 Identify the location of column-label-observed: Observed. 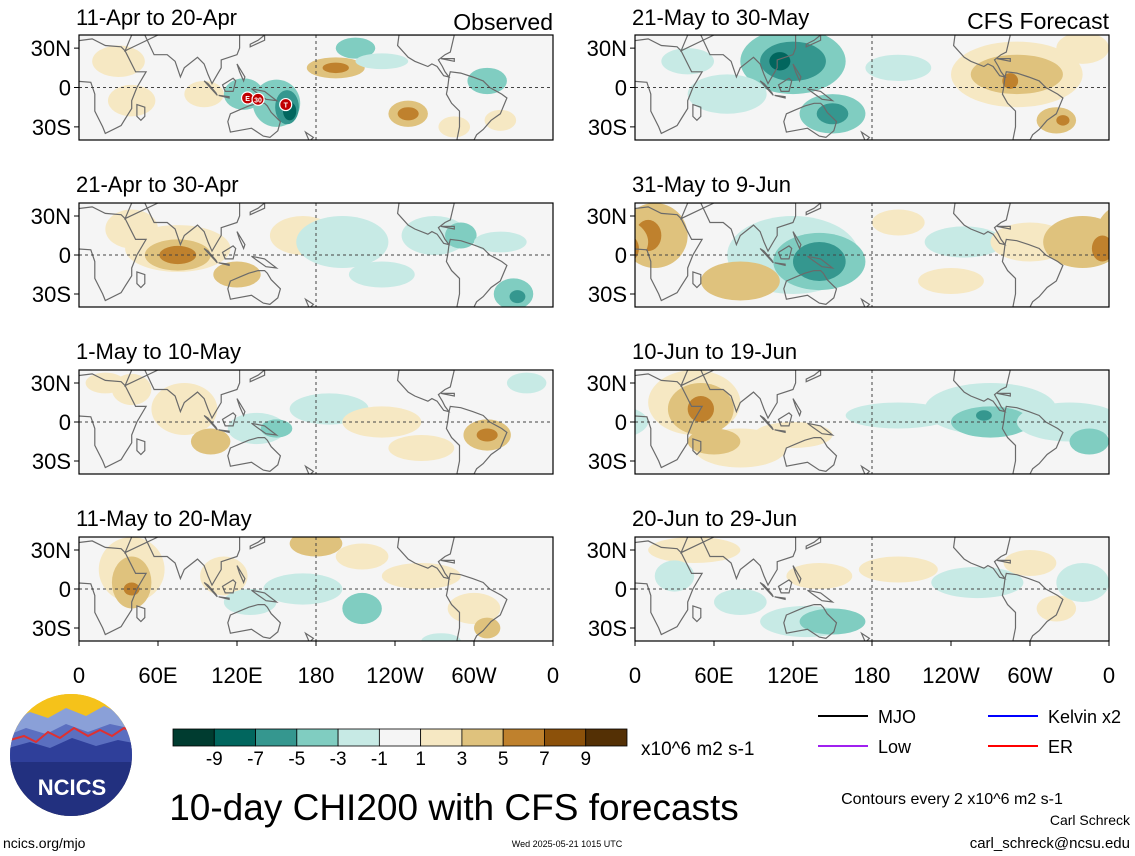
(503, 22).